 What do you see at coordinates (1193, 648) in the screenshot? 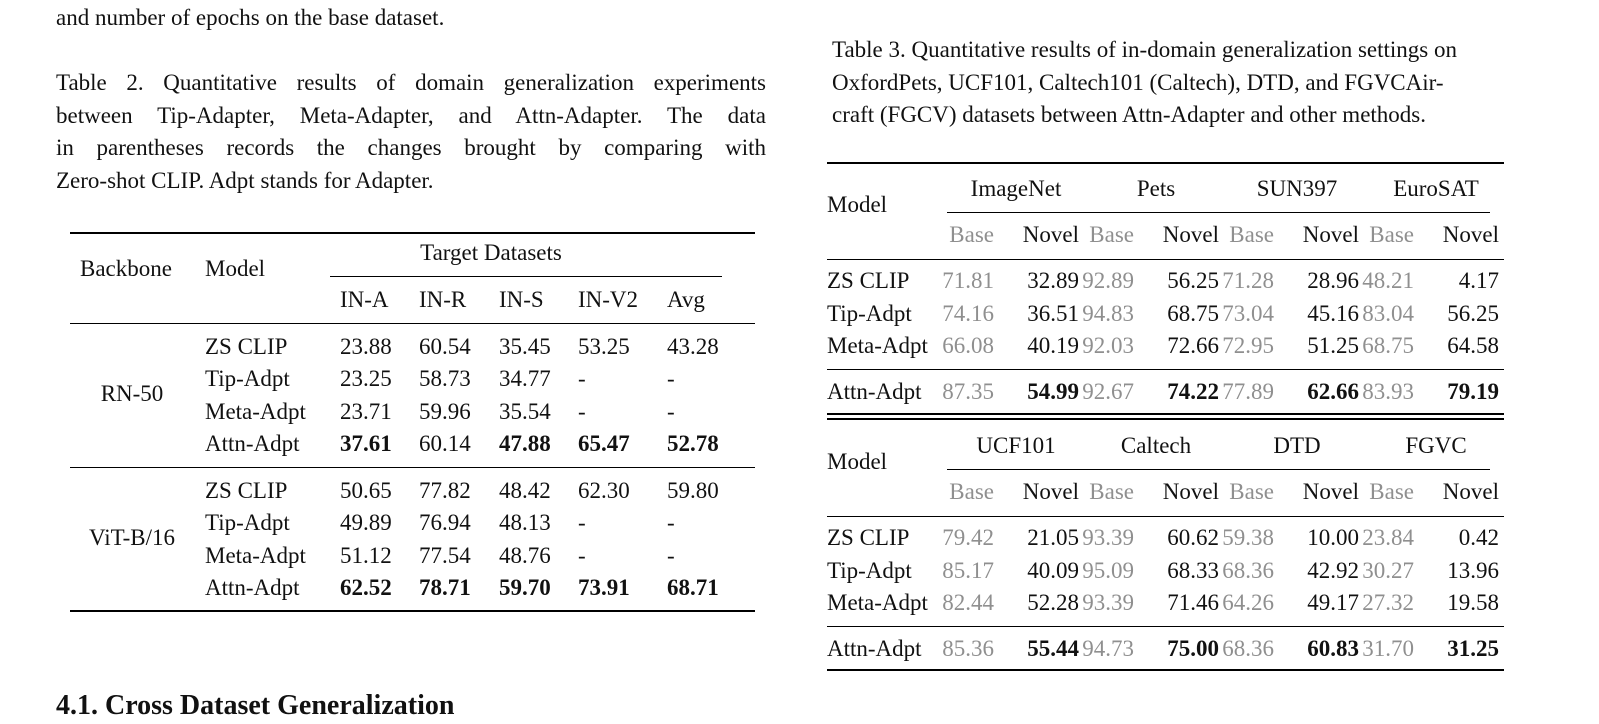
I see `table-cell: 75.00` at bounding box center [1193, 648].